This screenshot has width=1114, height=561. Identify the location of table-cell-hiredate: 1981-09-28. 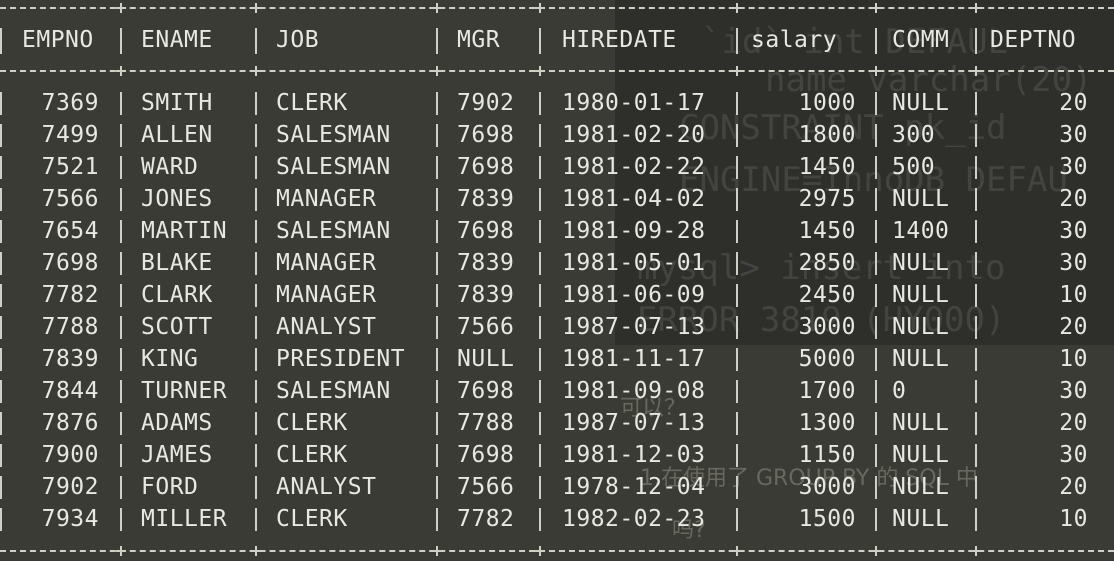
(634, 231).